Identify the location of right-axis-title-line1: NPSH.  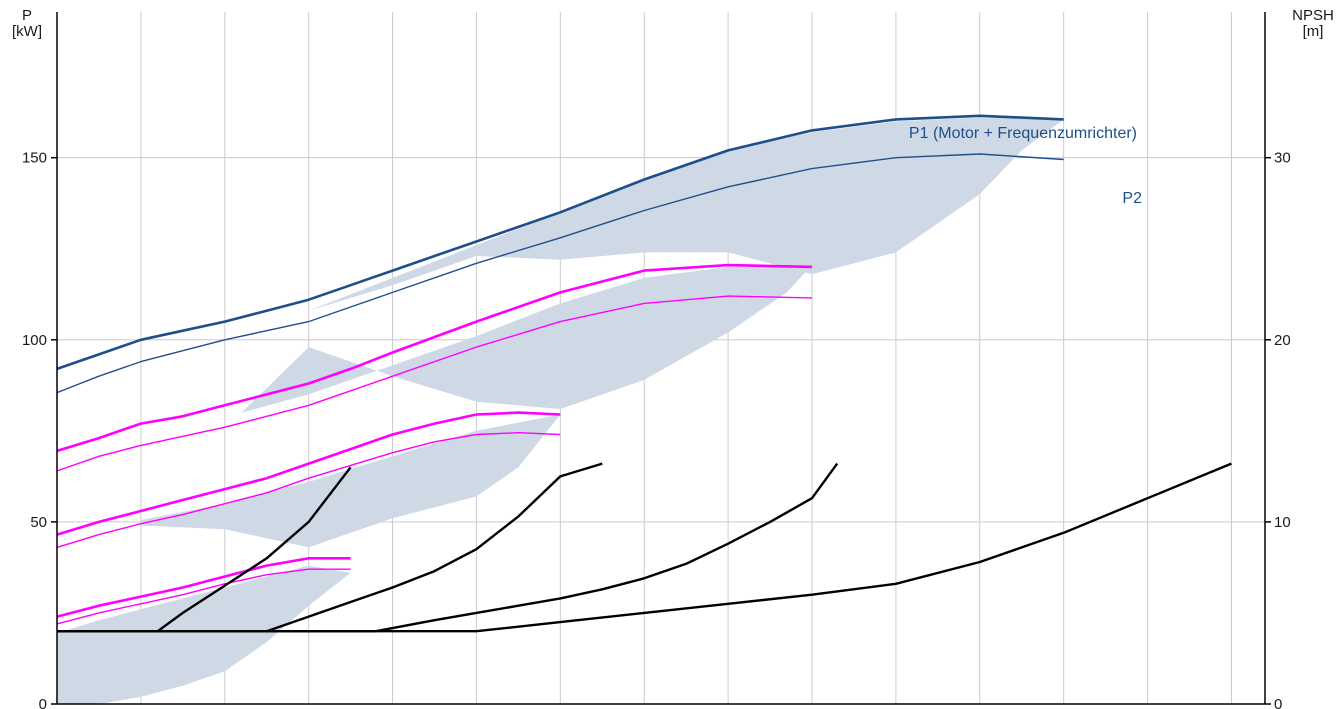
(1313, 15).